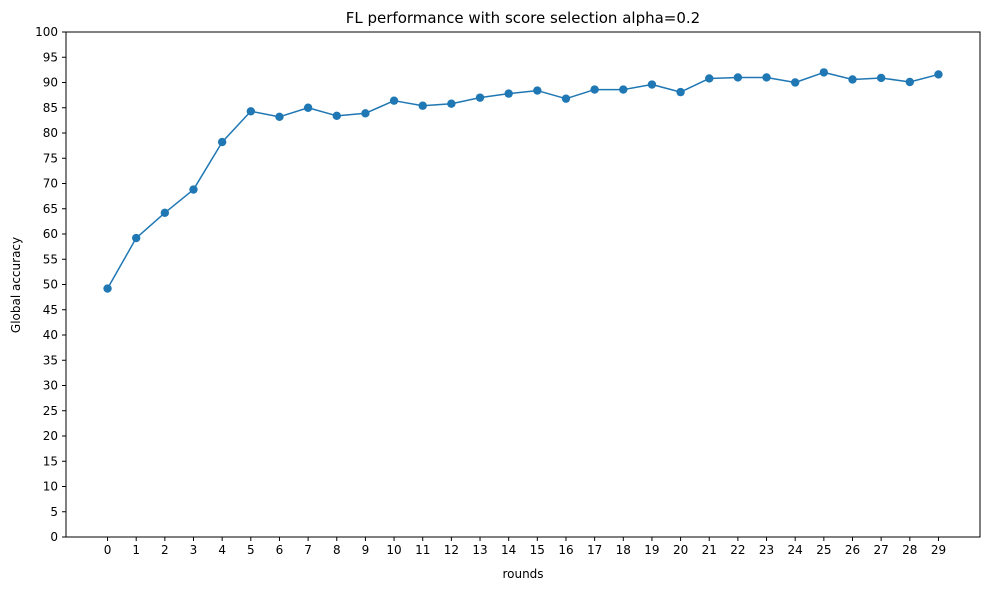  Describe the element at coordinates (651, 550) in the screenshot. I see `x-tick-label: 19` at that location.